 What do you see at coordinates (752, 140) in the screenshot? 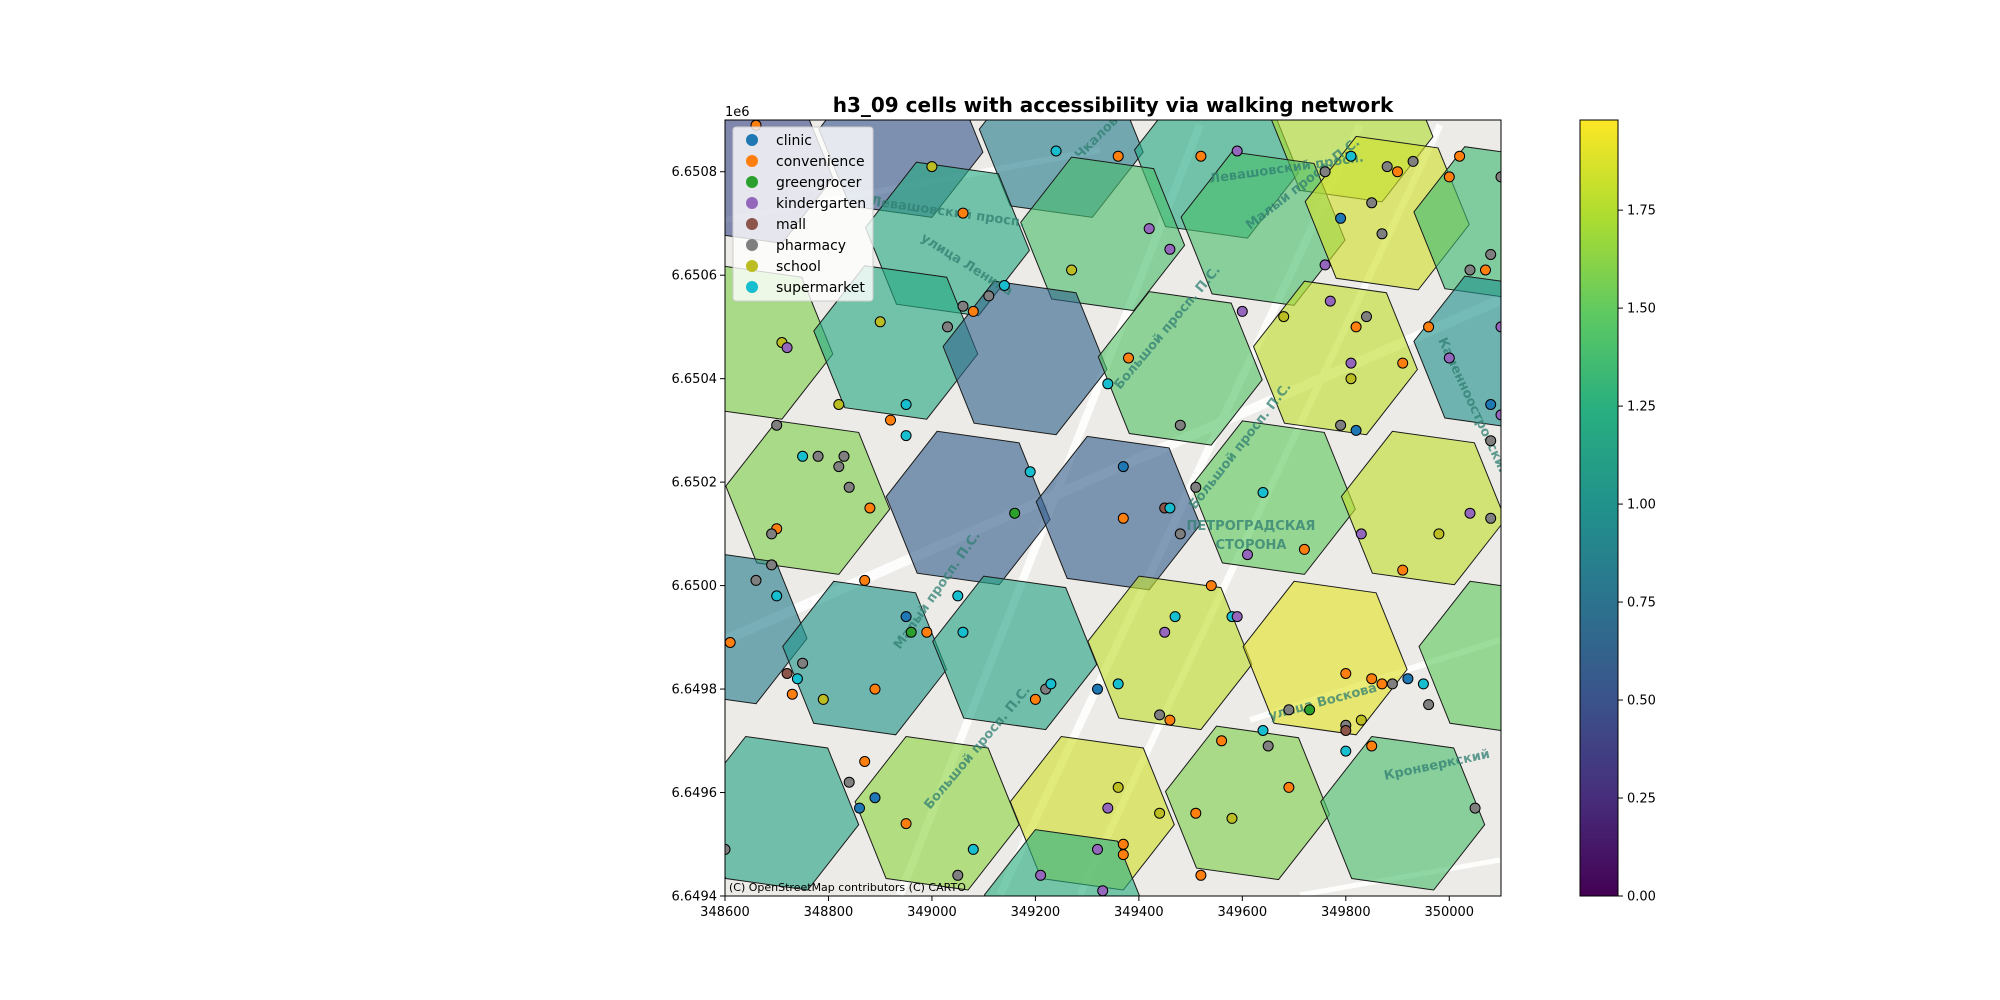
I see `legend-marker-clinic` at bounding box center [752, 140].